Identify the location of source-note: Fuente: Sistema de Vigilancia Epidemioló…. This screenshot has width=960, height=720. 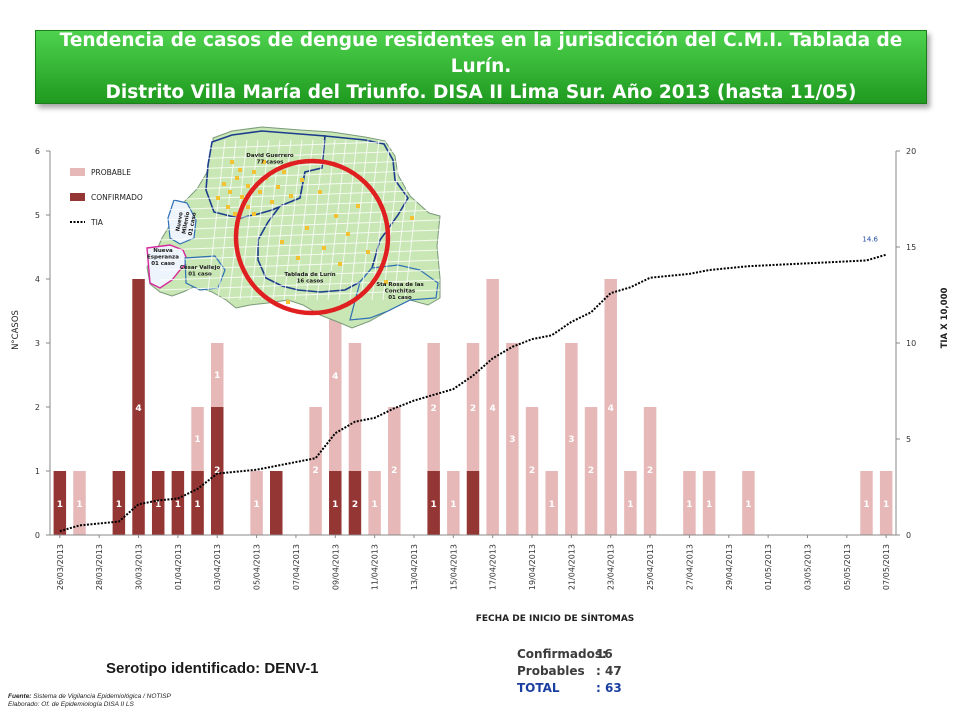
(89, 701).